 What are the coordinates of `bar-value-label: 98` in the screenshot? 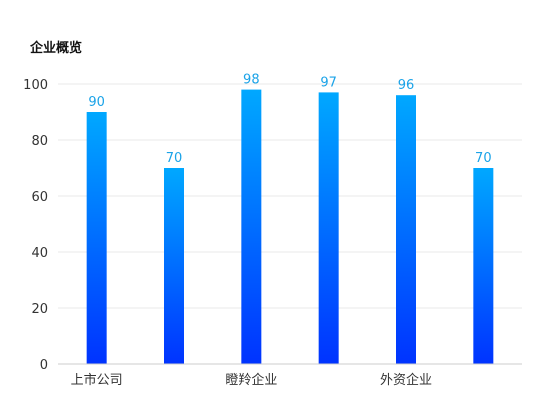 It's located at (251, 80).